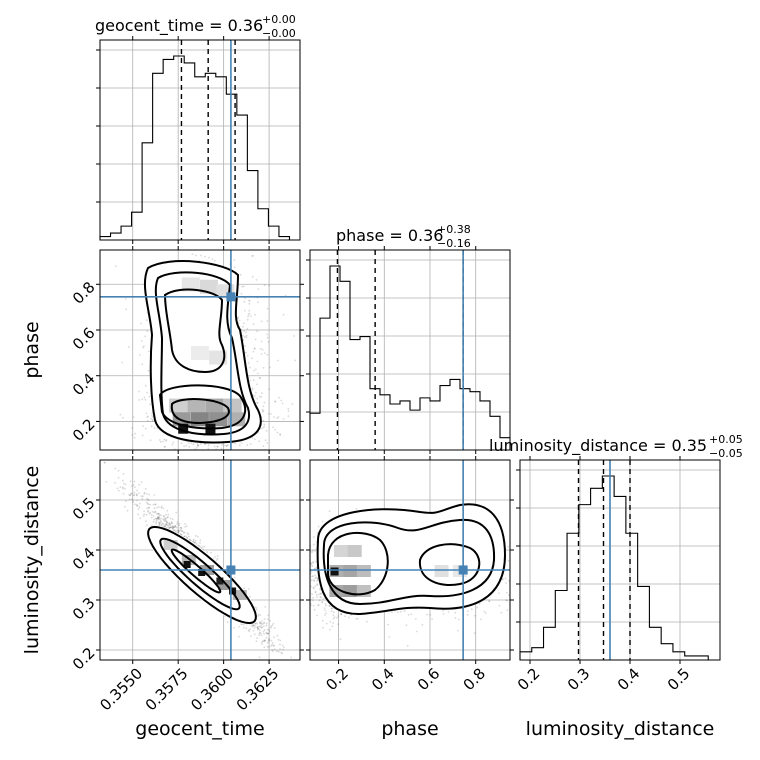  I want to click on title-phase: phase = 0.36 +0.38 −0.16, so click(403, 236).